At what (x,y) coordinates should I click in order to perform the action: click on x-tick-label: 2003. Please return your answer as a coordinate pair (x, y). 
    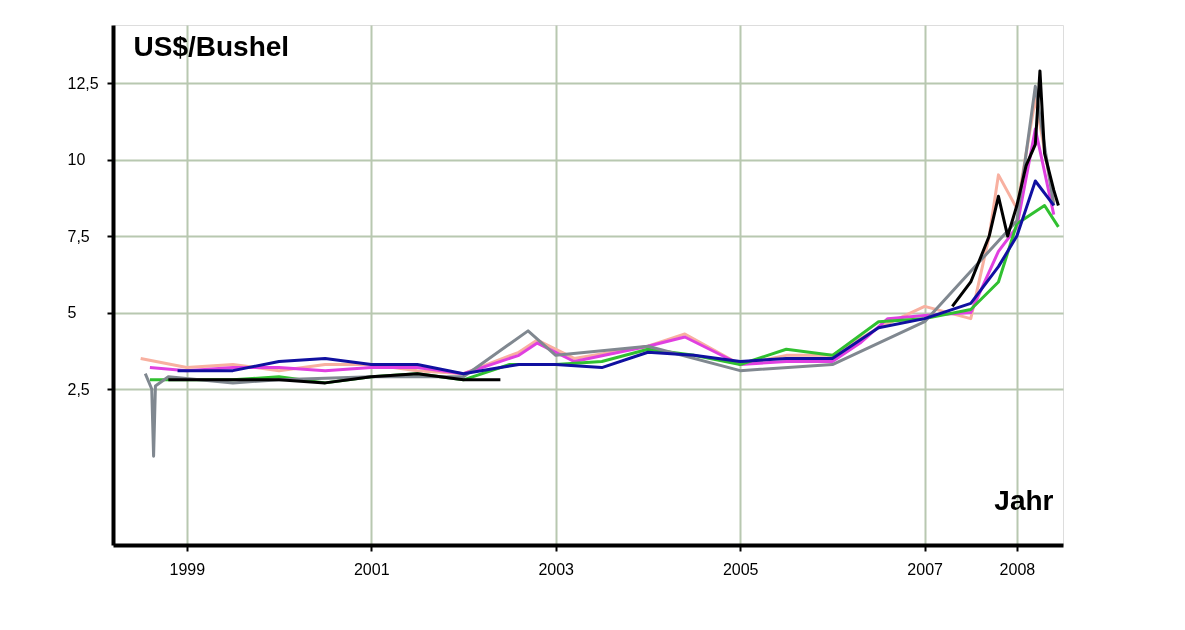
    Looking at the image, I should click on (556, 569).